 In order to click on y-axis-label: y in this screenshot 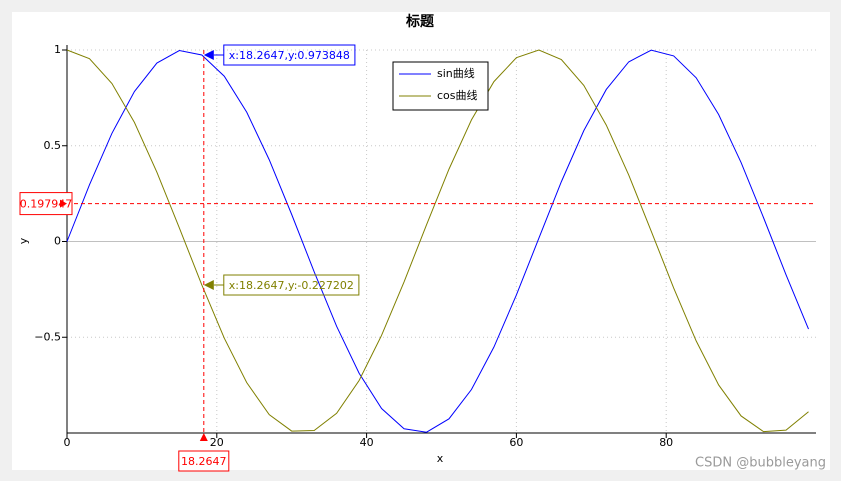, I will do `click(23, 240)`.